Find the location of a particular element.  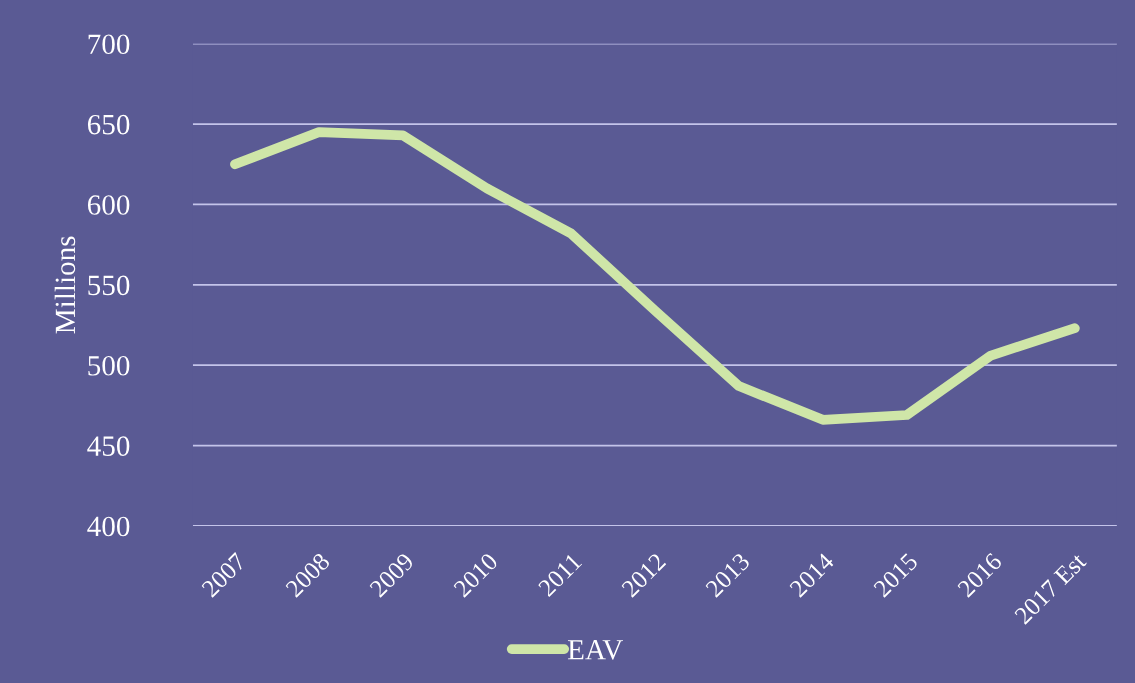

y-tick-label: 500 is located at coordinates (109, 365).